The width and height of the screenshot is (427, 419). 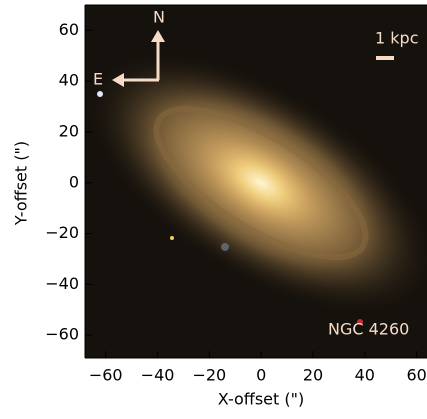 I want to click on y-tick-label: 0, so click(x=74, y=181).